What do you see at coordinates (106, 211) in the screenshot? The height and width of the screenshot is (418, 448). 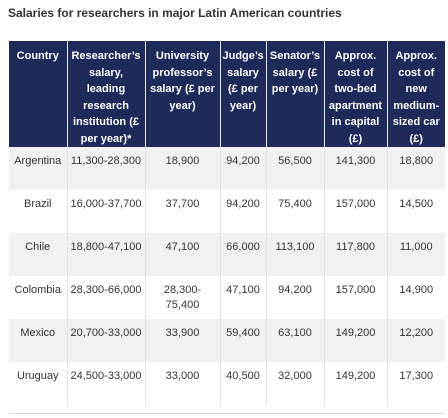 I see `cell-researcher-salary: 16,000-37,700` at bounding box center [106, 211].